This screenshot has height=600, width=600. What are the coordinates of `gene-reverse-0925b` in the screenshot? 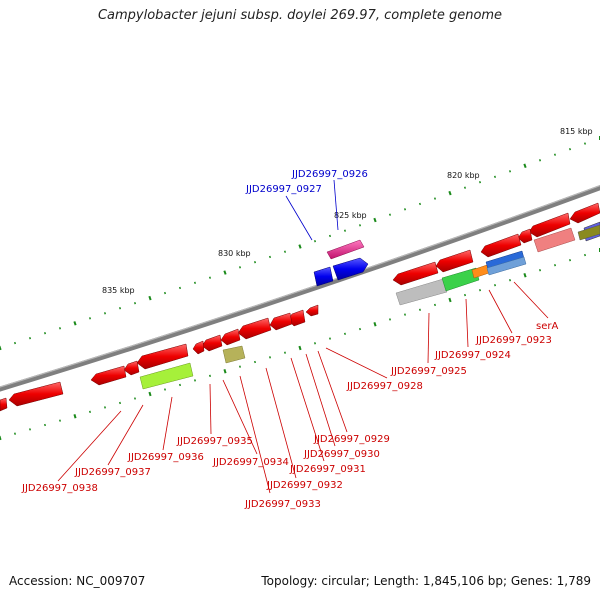 It's located at (415, 273).